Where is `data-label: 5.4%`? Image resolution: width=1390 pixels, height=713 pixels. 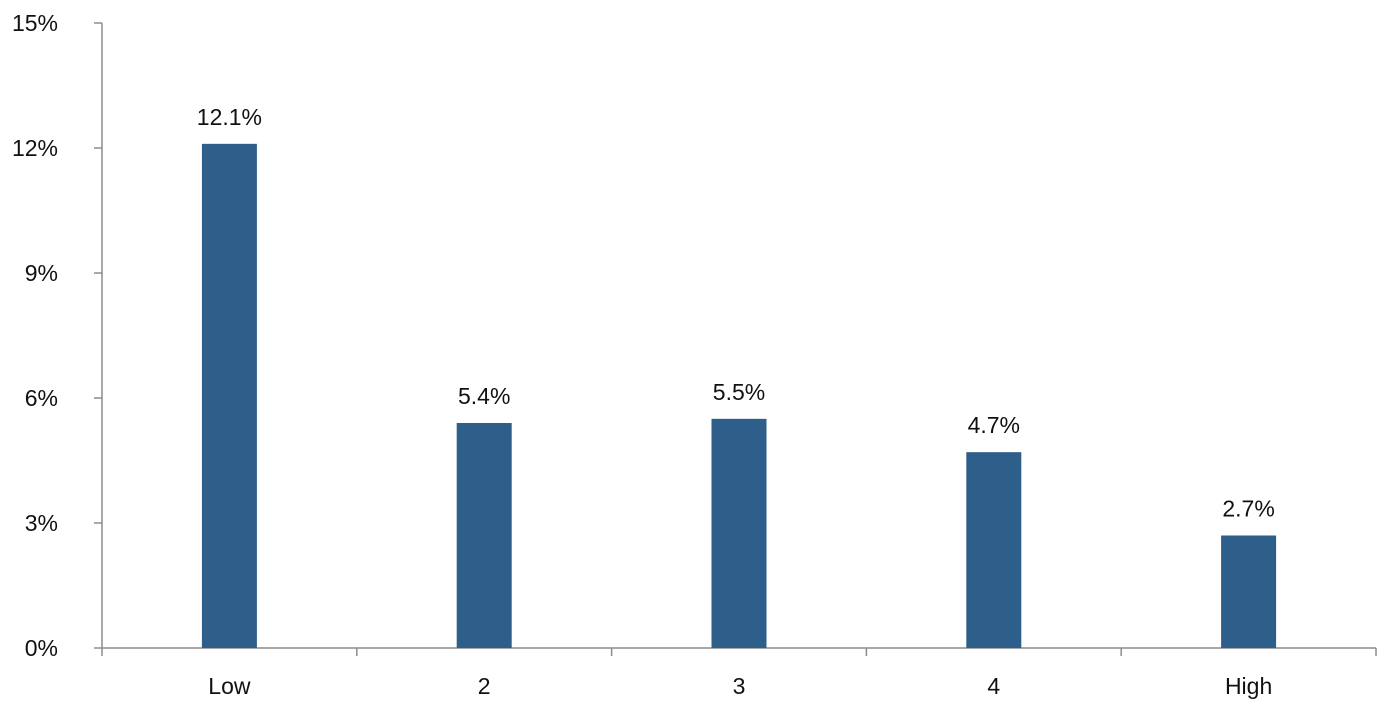 data-label: 5.4% is located at coordinates (484, 396).